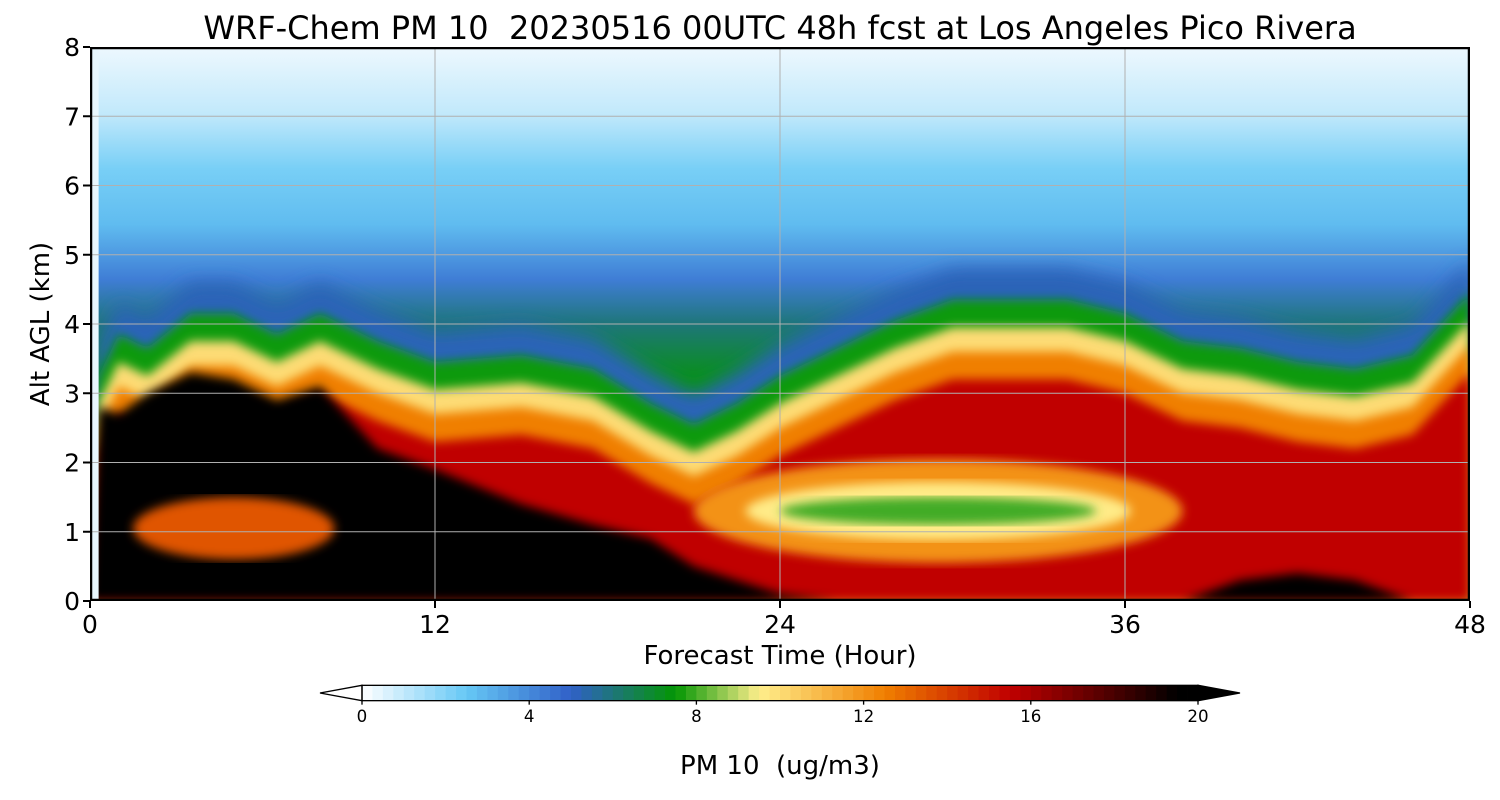 This screenshot has width=1500, height=800. I want to click on y-tick-label: 1, so click(72, 532).